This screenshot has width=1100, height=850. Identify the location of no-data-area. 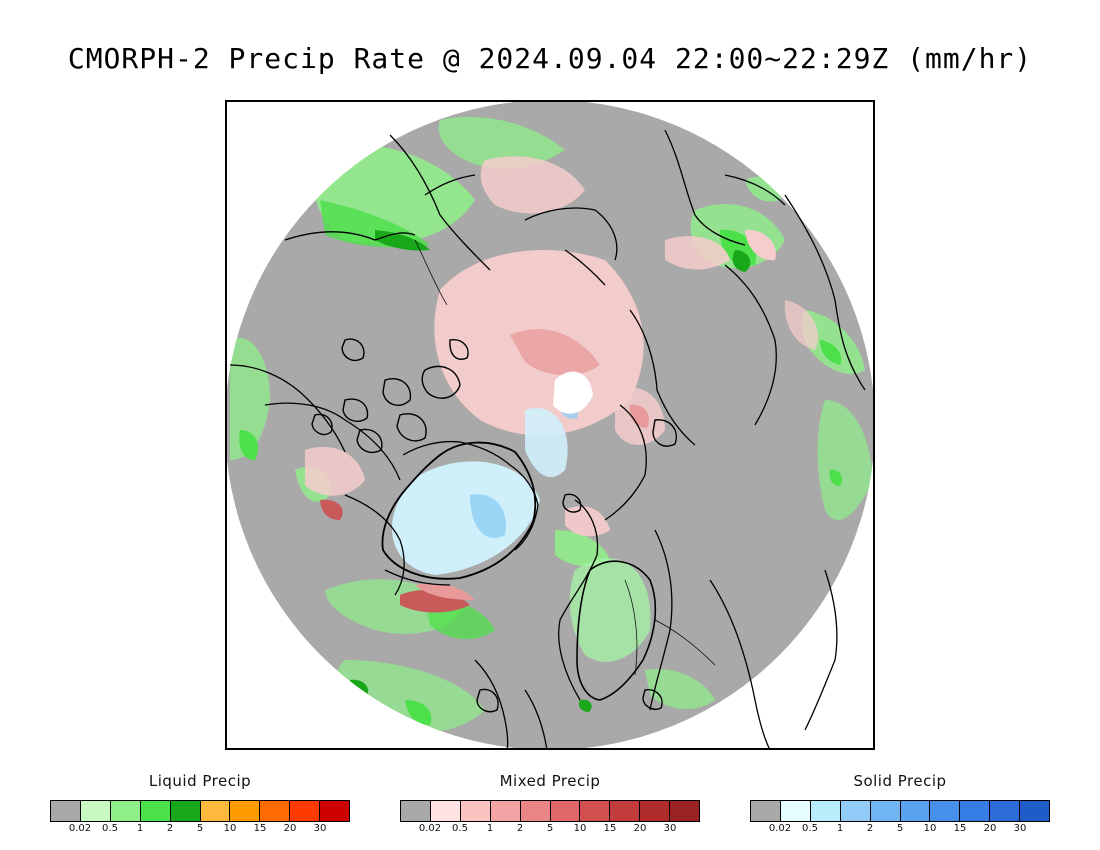
(573, 392).